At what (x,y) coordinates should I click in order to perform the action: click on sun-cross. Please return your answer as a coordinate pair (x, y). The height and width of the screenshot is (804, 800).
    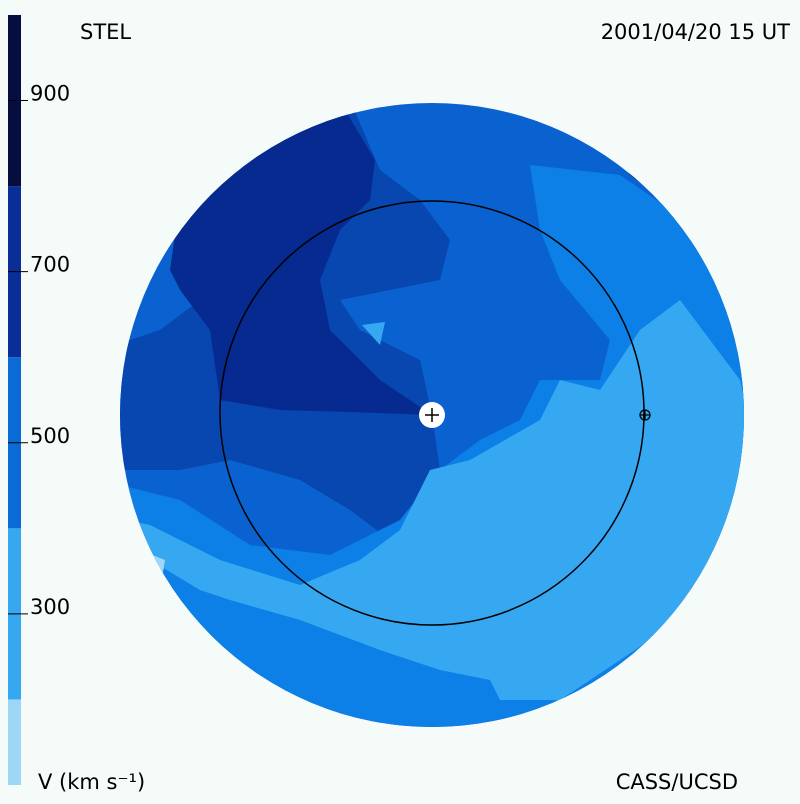
    Looking at the image, I should click on (432, 415).